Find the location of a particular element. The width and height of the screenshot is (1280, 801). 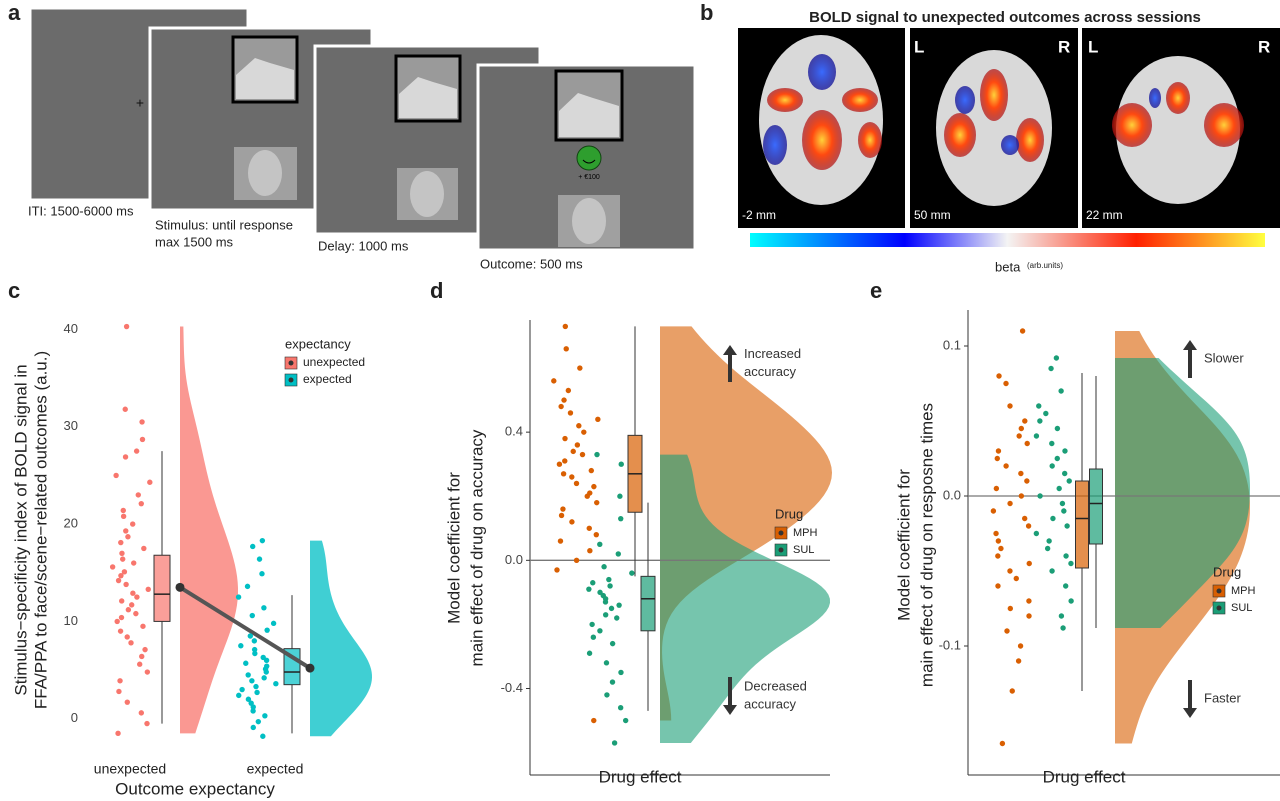

hemisphere: L is located at coordinates (1093, 46).